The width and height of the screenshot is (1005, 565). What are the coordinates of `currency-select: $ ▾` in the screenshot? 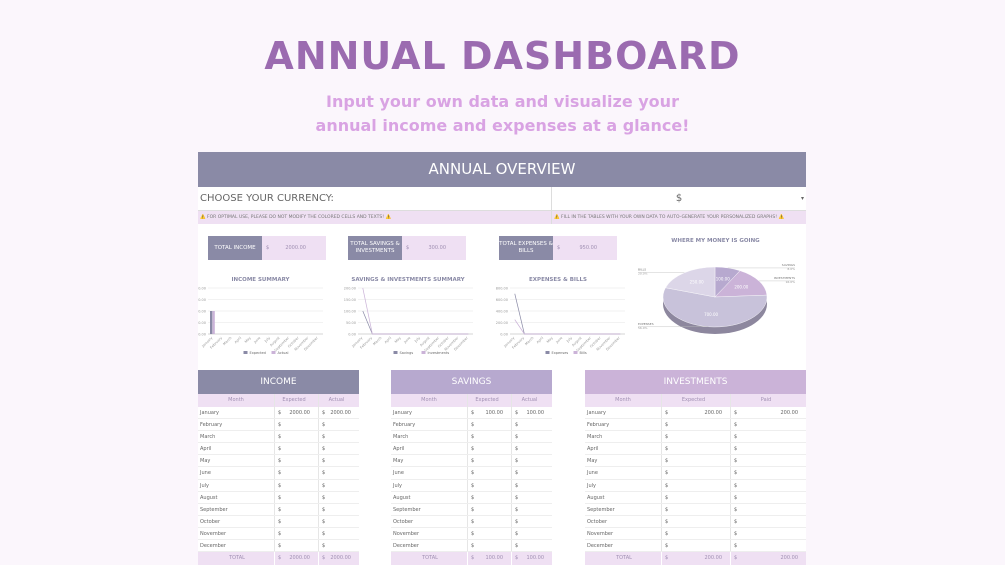 It's located at (679, 199).